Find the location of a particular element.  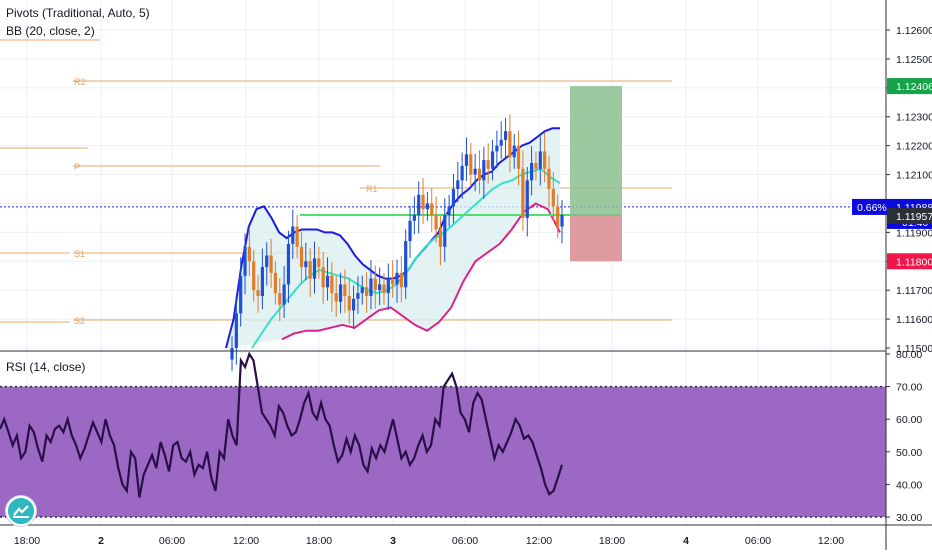

brand-logo is located at coordinates (21, 511).